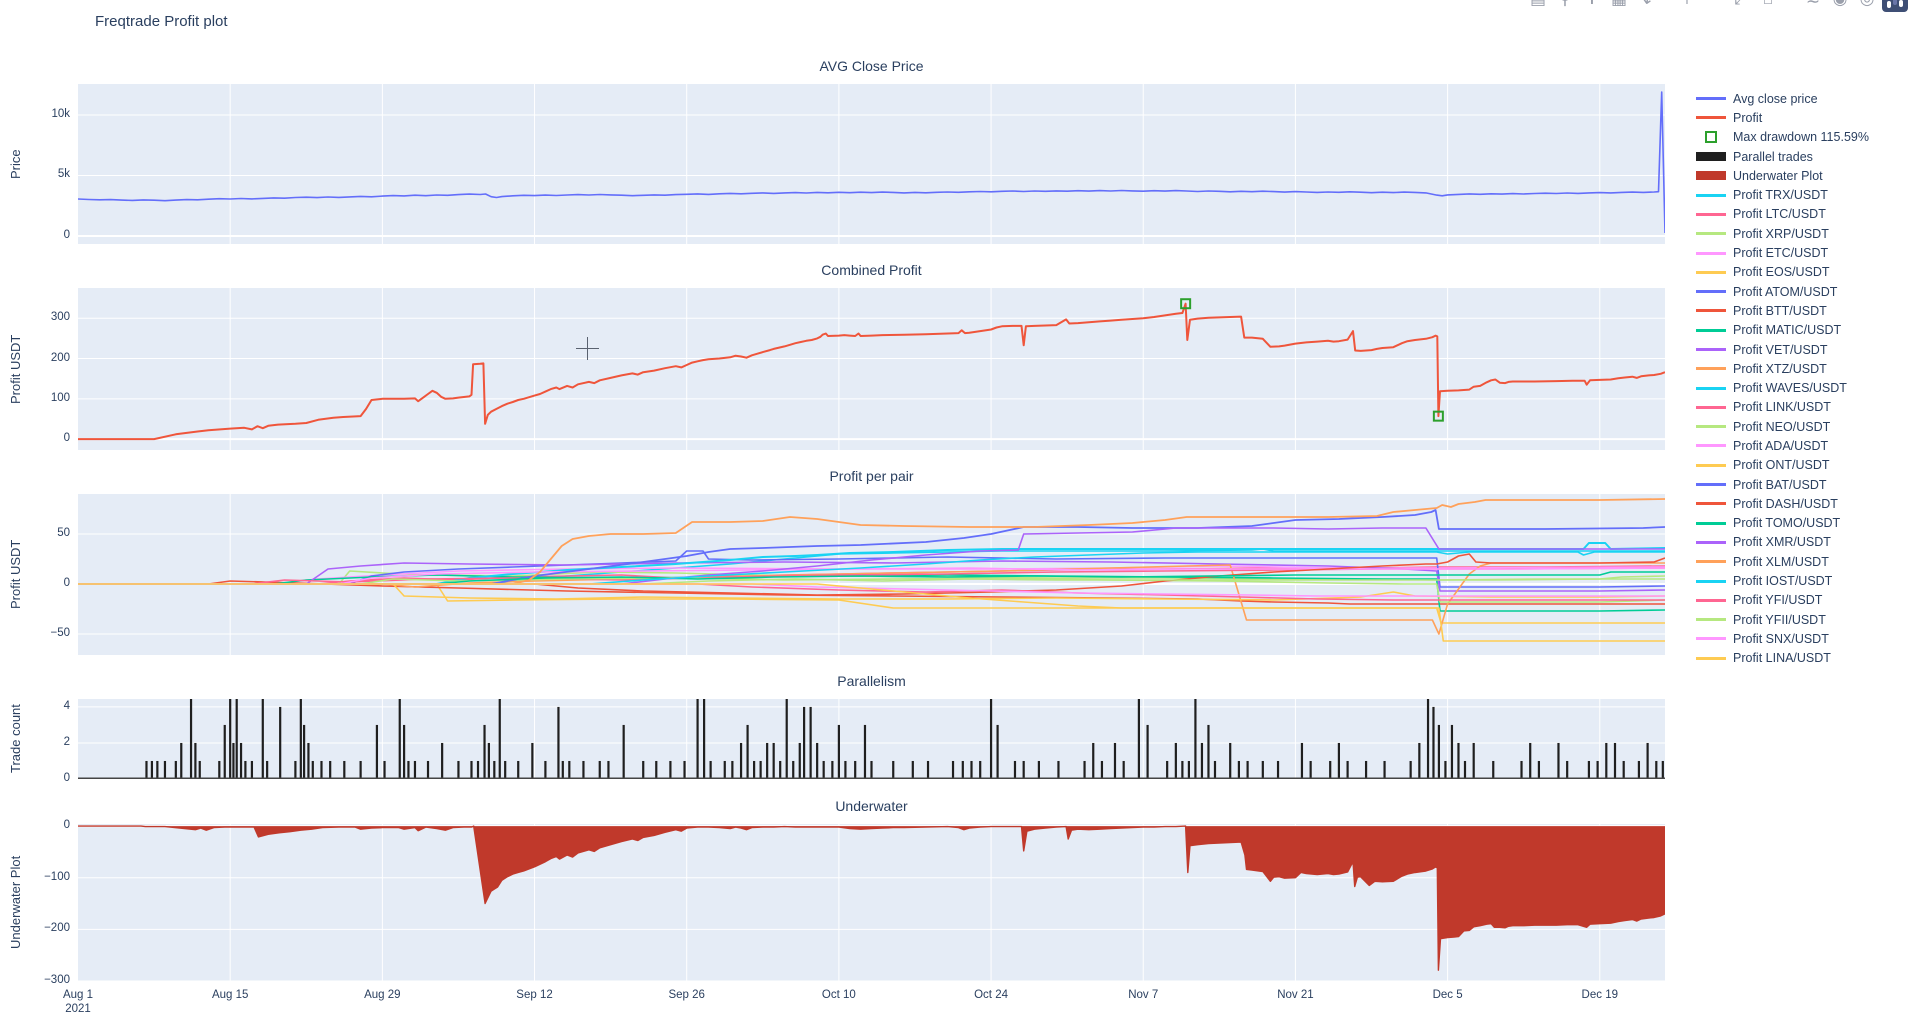  I want to click on x-tick-label: Nov 21, so click(1295, 995).